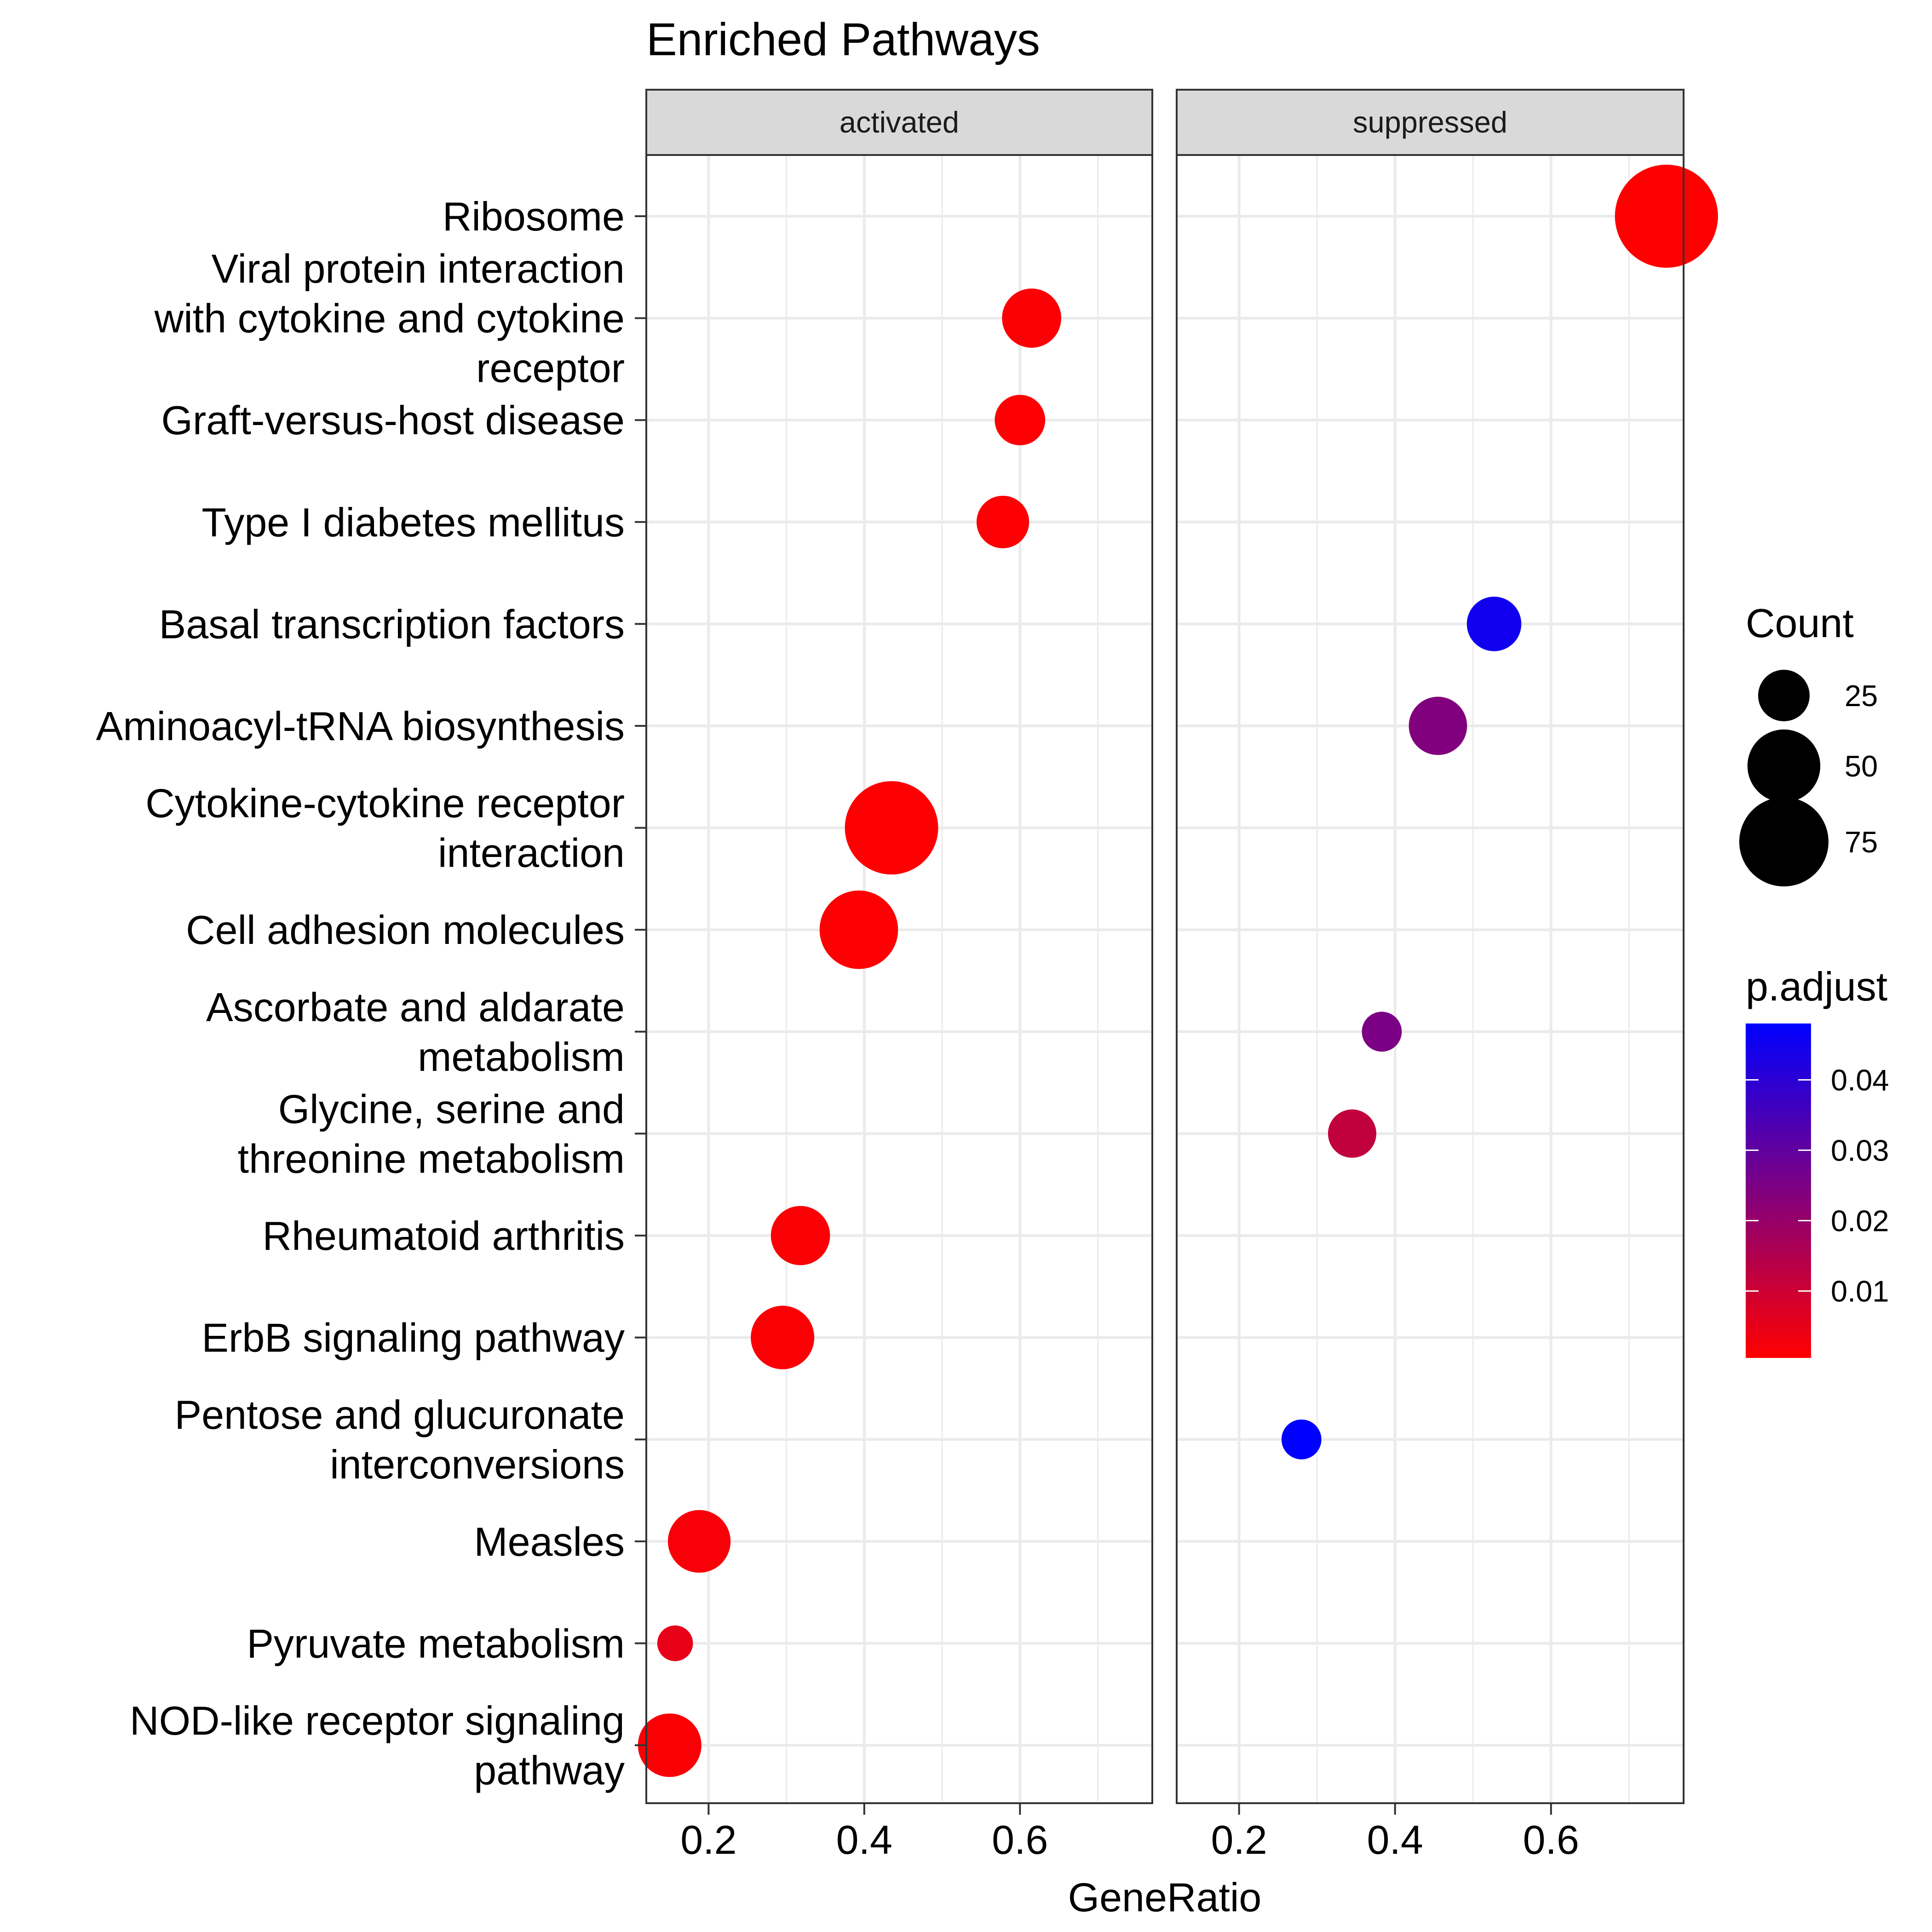  What do you see at coordinates (1165, 1897) in the screenshot?
I see `x-axis-title: GeneRatio` at bounding box center [1165, 1897].